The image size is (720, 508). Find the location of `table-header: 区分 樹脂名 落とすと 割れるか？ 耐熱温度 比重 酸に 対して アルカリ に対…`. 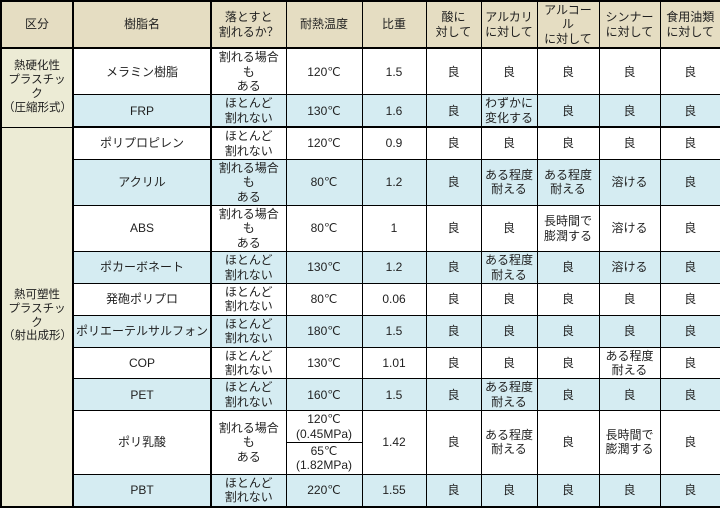

table-header: 区分 樹脂名 落とすと 割れるか？ 耐熱温度 比重 酸に 対して アルカリ に対… is located at coordinates (360, 25).